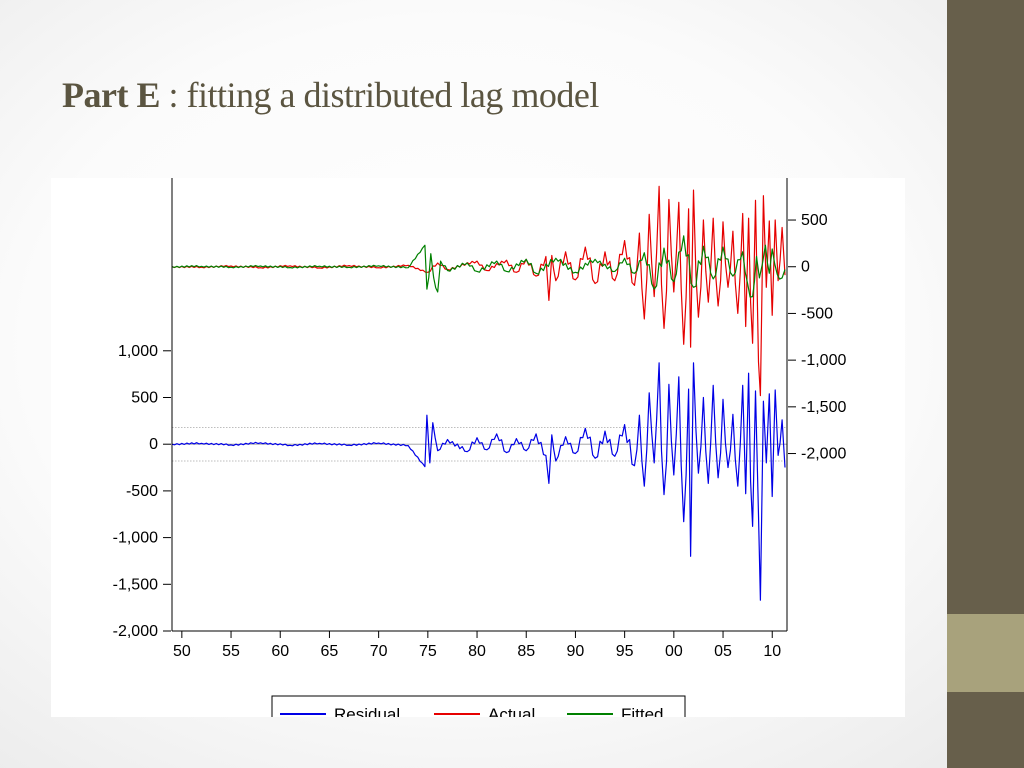 Image resolution: width=1024 pixels, height=768 pixels. Describe the element at coordinates (111, 95) in the screenshot. I see `slide-title-bold: Part E` at that location.